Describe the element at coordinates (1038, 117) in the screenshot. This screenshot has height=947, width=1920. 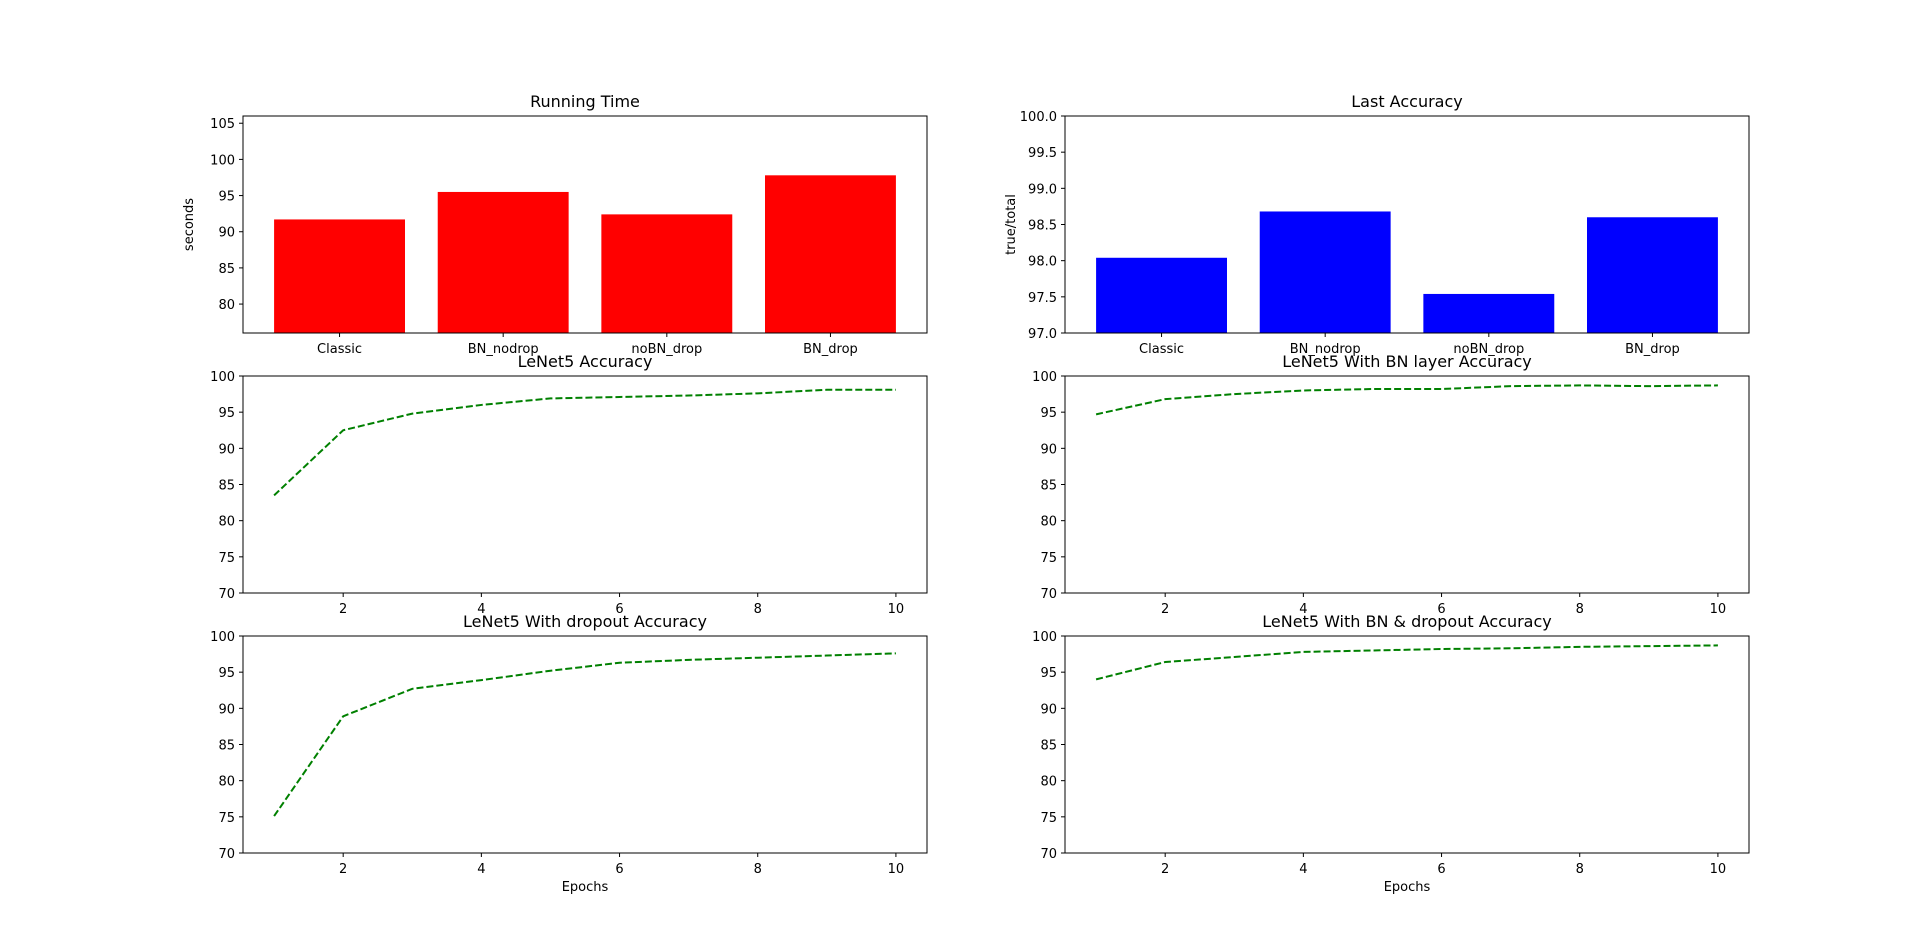
I see `y-tick-label: 100.0` at that location.